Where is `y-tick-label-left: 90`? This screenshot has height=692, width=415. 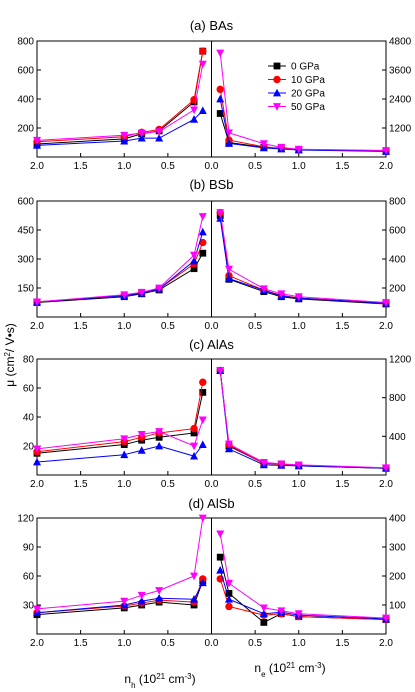
y-tick-label-left: 90 is located at coordinates (29, 548).